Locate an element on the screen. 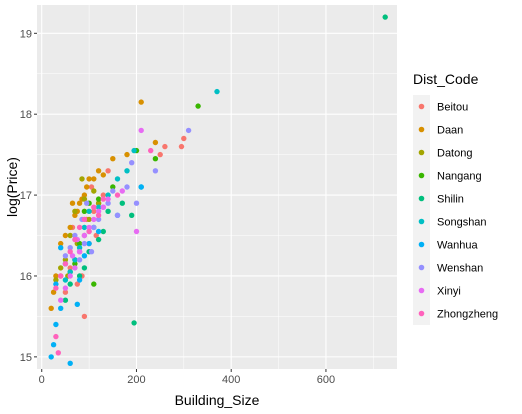 The height and width of the screenshot is (414, 522). x-tick-label: 400 is located at coordinates (231, 380).